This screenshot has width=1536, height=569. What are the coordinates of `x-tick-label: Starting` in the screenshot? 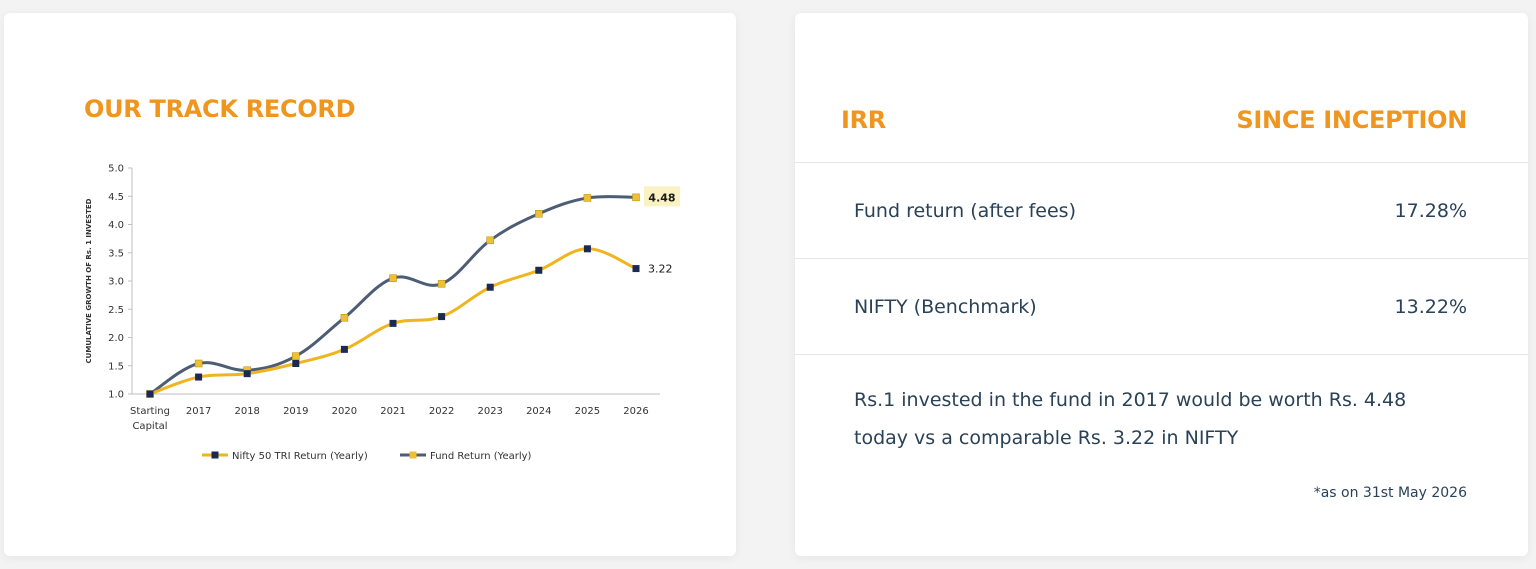 It's located at (150, 411).